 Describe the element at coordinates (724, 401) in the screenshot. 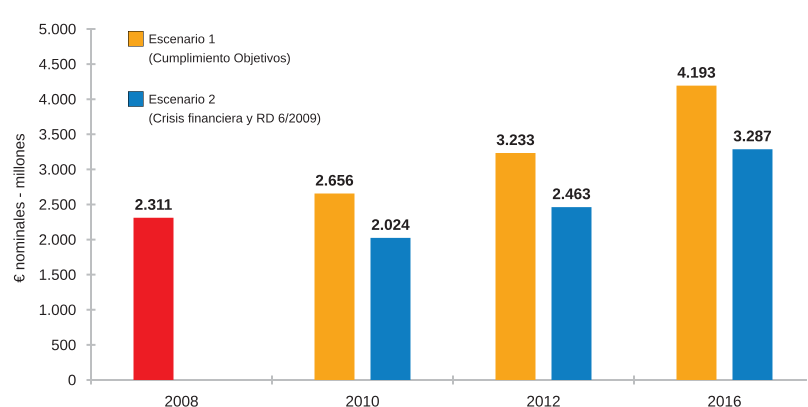

I see `x-tick-label: 2016` at that location.